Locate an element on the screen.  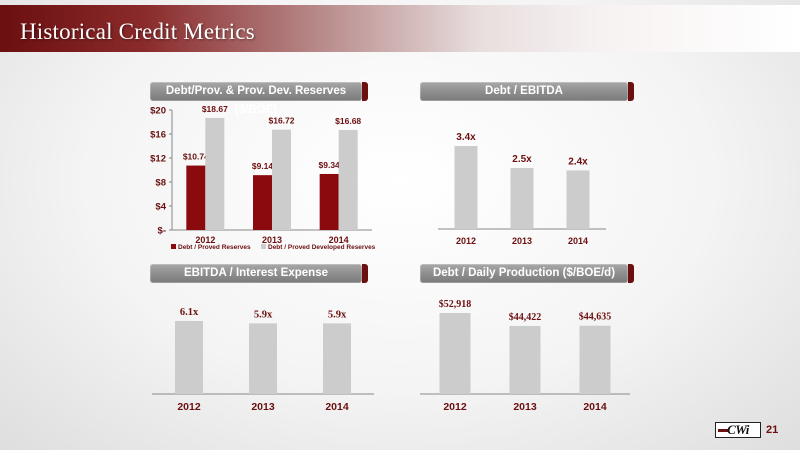
data-label: $18.67 is located at coordinates (215, 109).